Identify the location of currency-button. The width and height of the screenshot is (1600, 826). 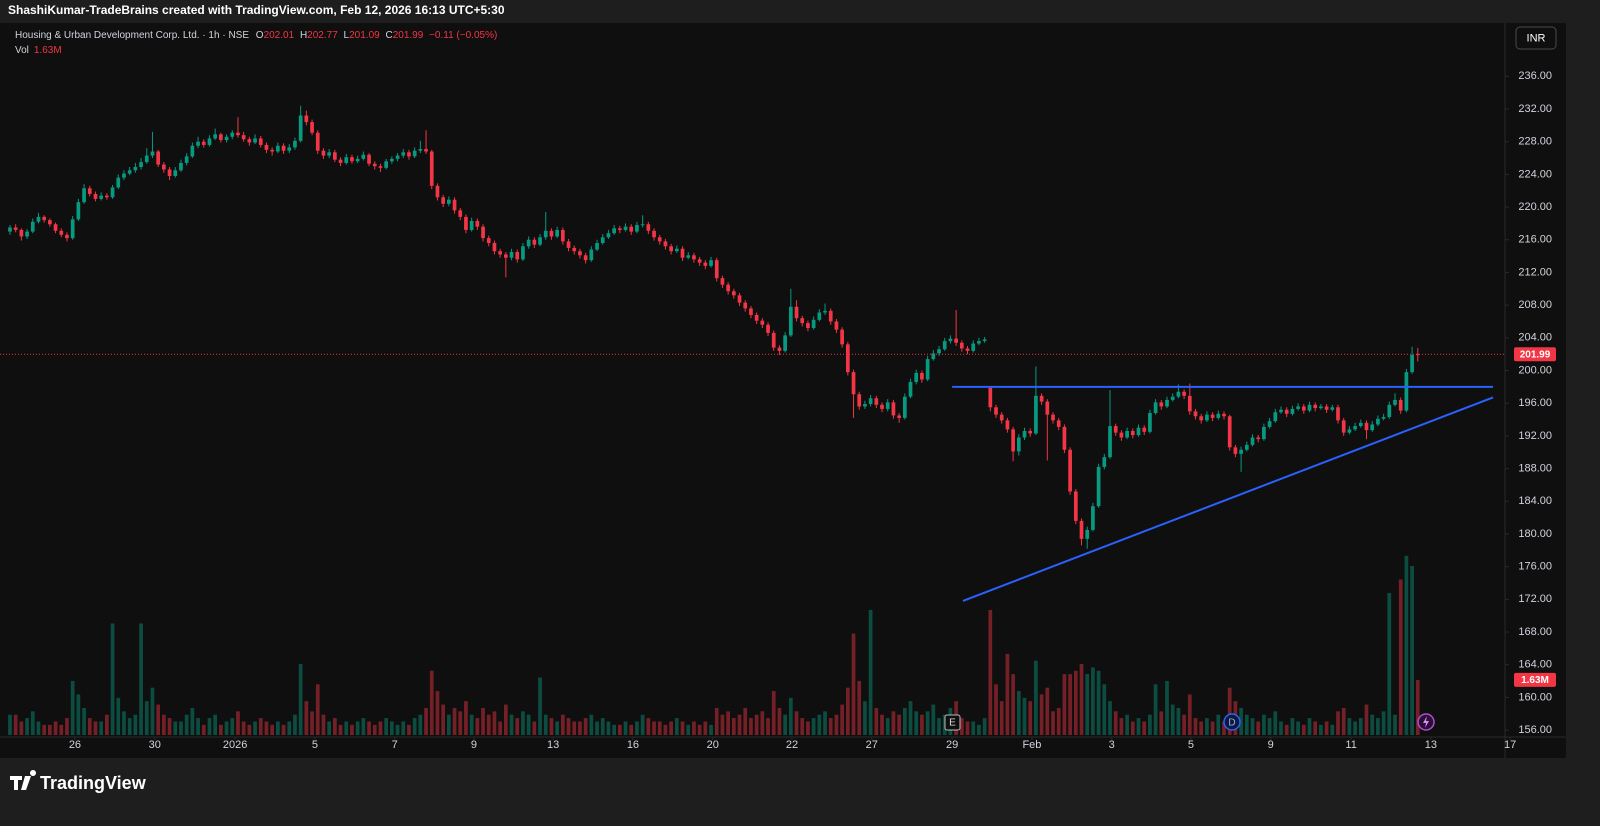
(1536, 38).